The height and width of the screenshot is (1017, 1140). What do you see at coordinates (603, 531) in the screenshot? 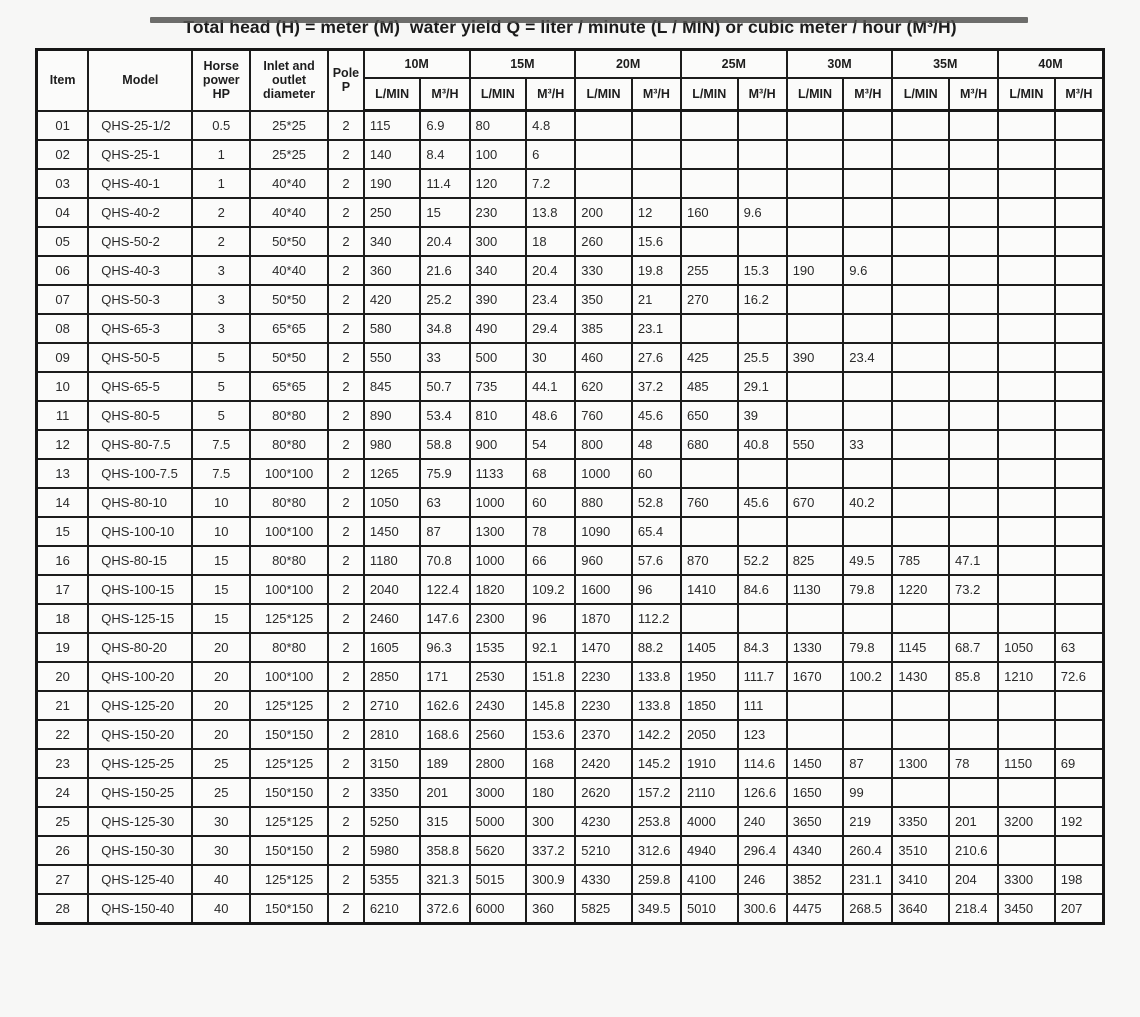
I see `cell-lmin: 1090` at bounding box center [603, 531].